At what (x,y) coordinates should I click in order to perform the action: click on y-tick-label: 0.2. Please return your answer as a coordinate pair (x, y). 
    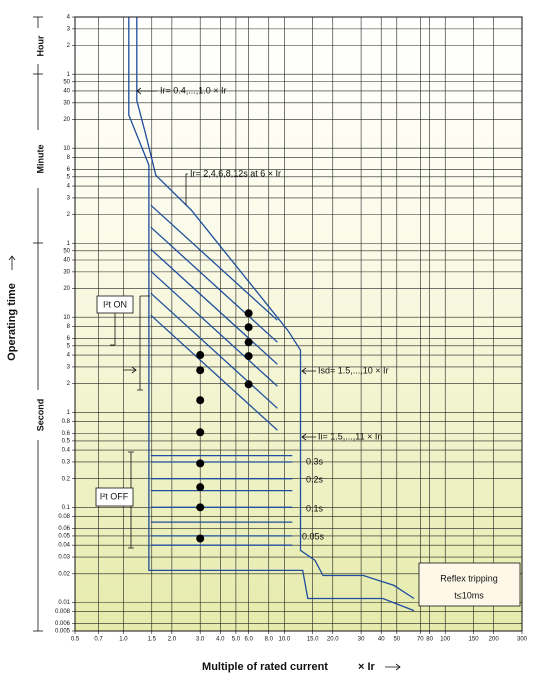
    Looking at the image, I should click on (66, 479).